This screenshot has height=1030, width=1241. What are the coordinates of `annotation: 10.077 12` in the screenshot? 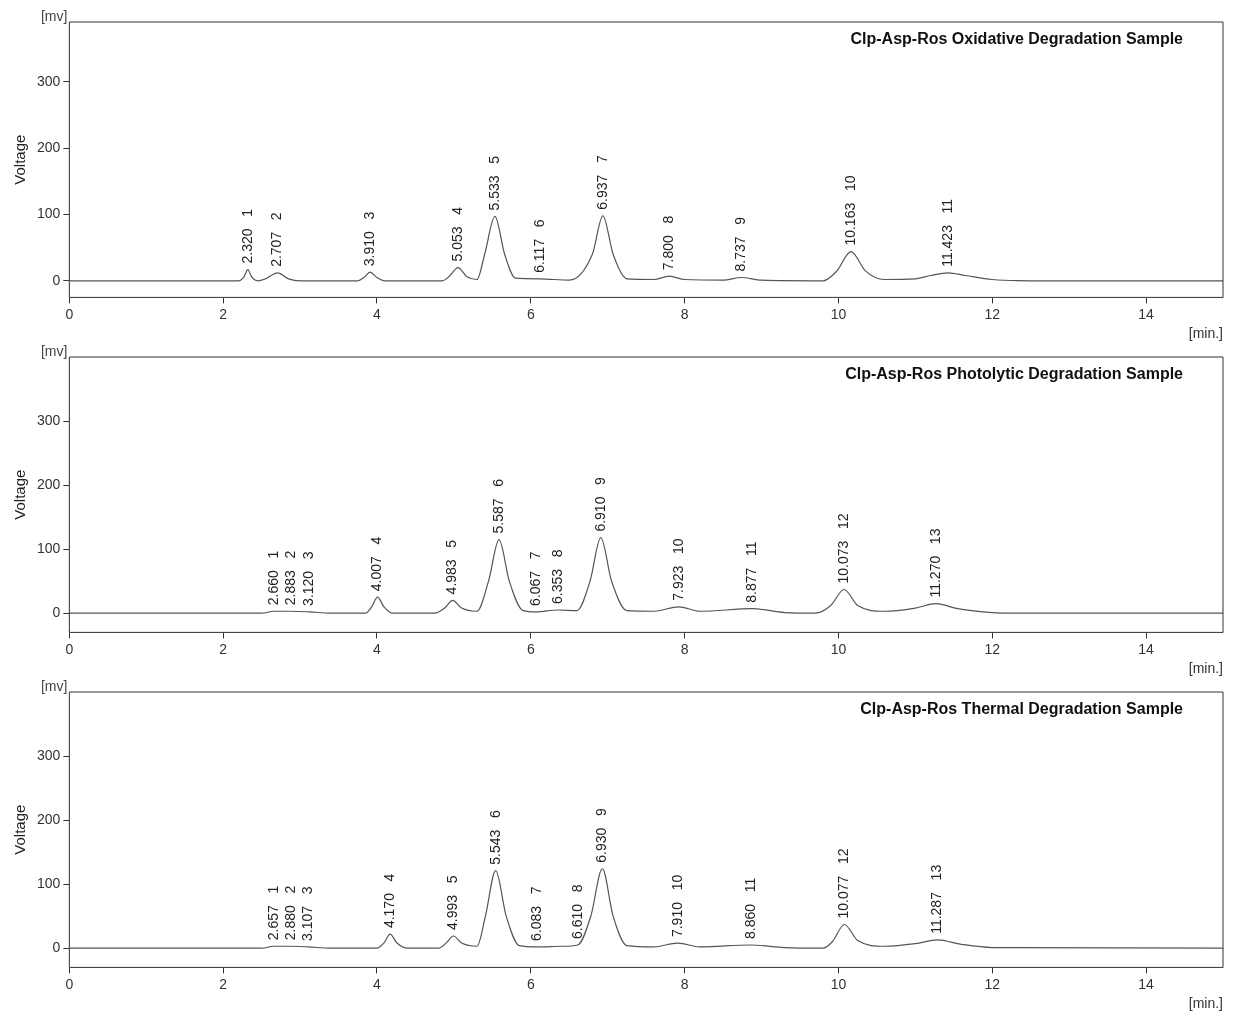 It's located at (843, 883).